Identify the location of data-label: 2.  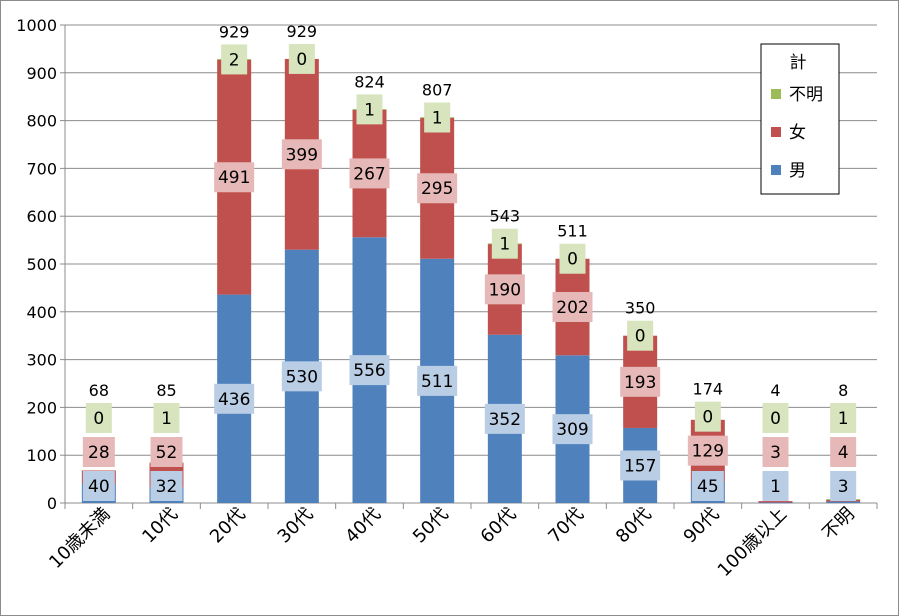
(234, 60).